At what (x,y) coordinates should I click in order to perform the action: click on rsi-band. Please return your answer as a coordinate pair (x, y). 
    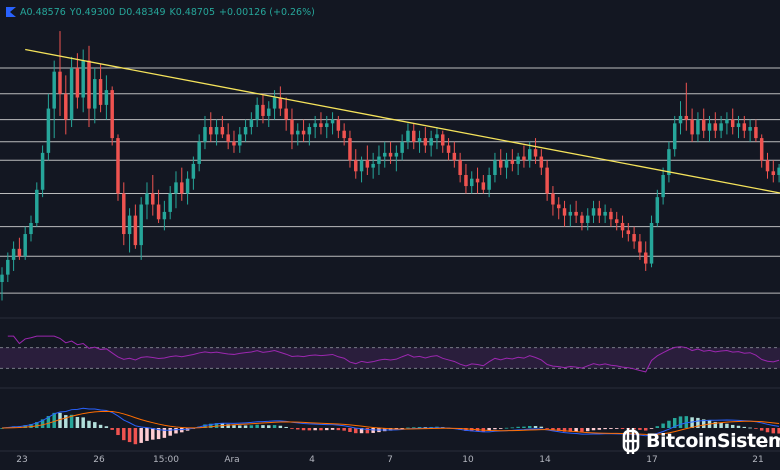
    Looking at the image, I should click on (390, 358).